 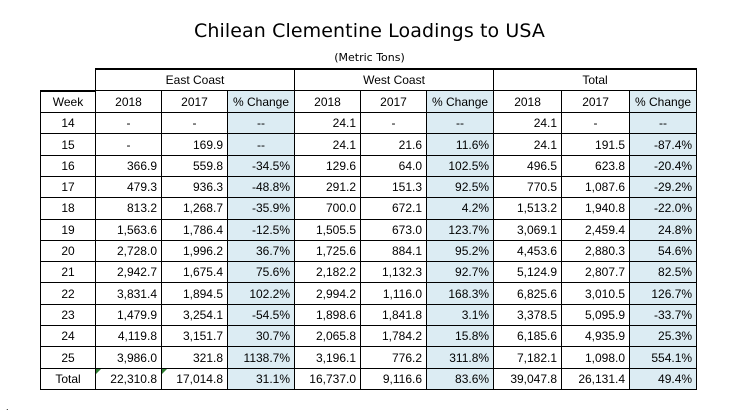 I want to click on east-2018-cell: 2,942.7, so click(x=128, y=272).